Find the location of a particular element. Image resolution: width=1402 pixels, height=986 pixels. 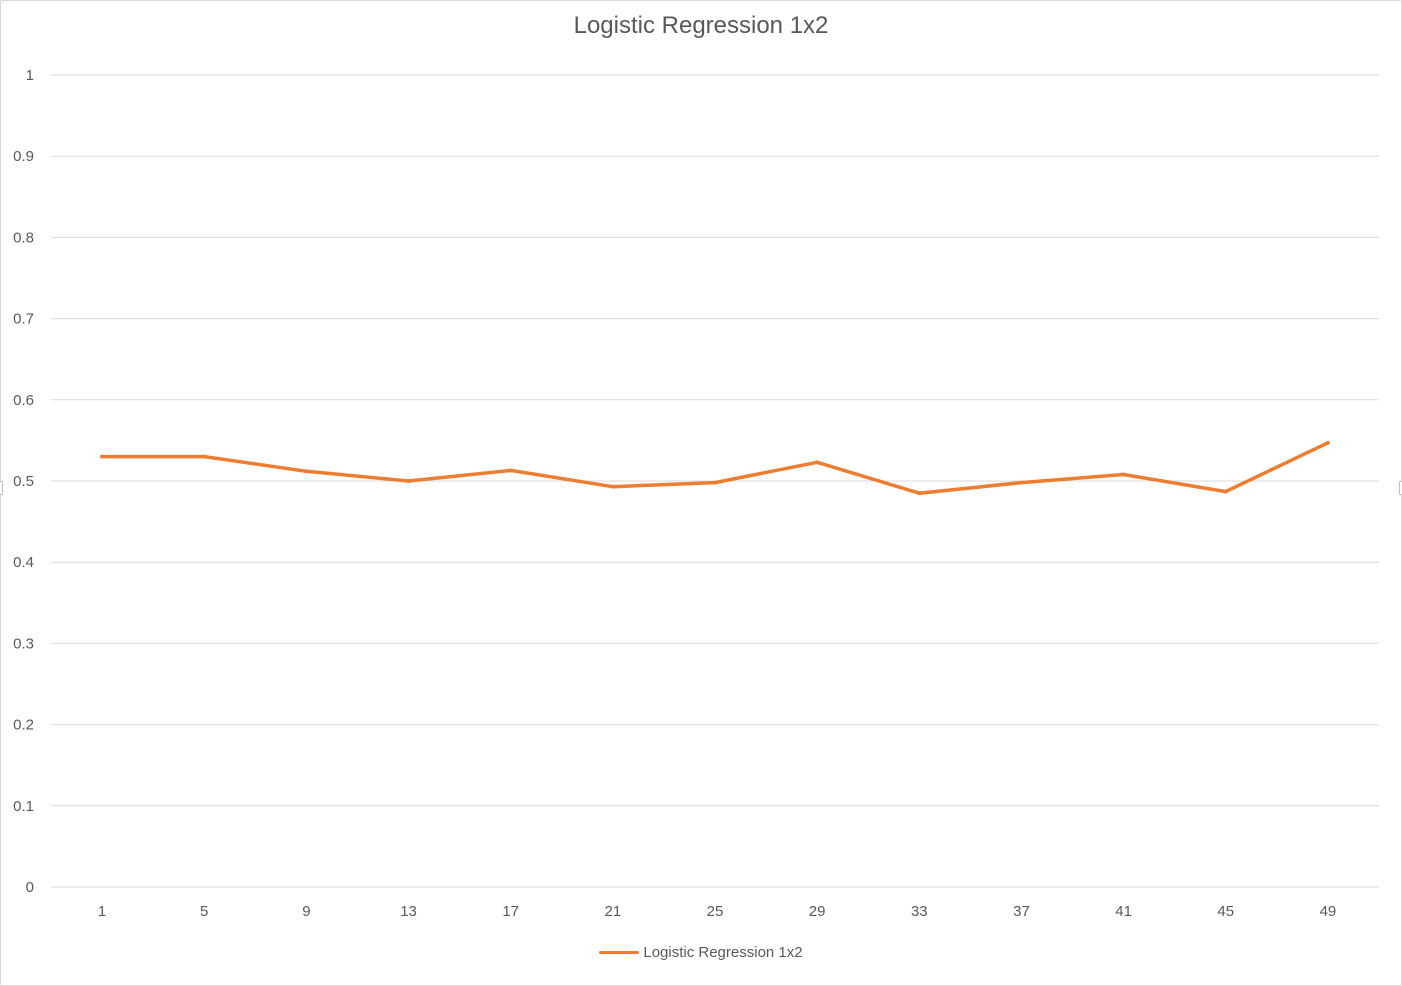

chart-title: Logistic Regression 1x2 is located at coordinates (701, 25).